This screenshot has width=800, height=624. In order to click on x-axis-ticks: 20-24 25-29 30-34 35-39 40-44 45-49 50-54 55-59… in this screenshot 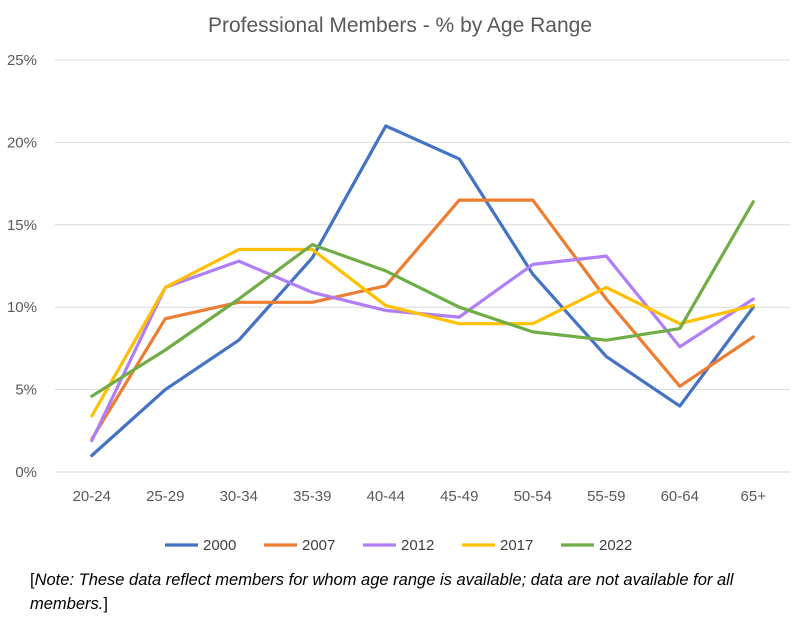, I will do `click(420, 496)`.